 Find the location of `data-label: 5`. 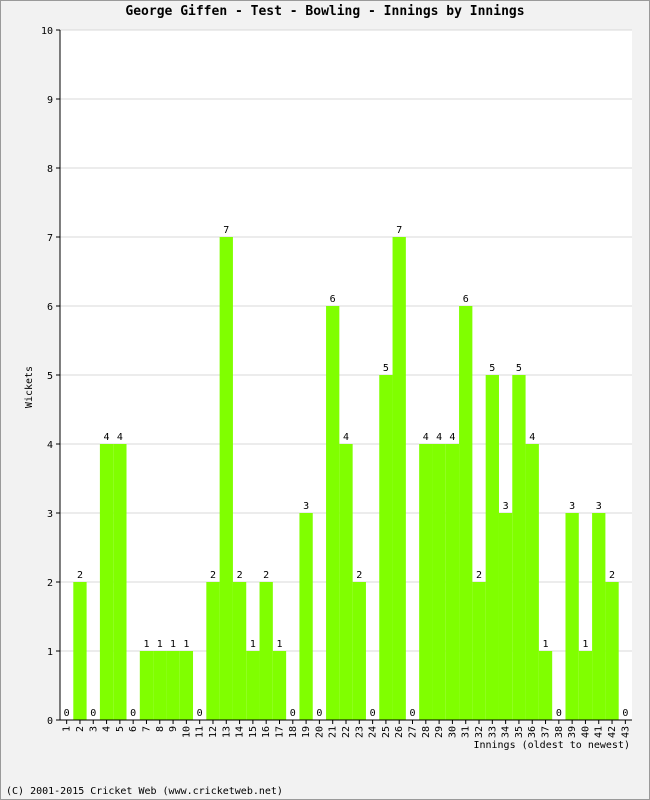

data-label: 5 is located at coordinates (519, 368).